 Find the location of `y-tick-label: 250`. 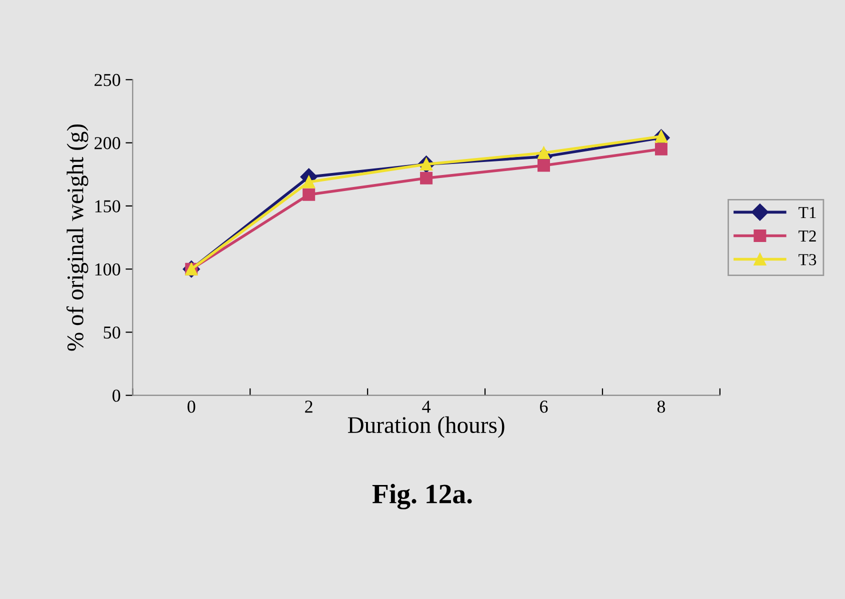

y-tick-label: 250 is located at coordinates (107, 80).